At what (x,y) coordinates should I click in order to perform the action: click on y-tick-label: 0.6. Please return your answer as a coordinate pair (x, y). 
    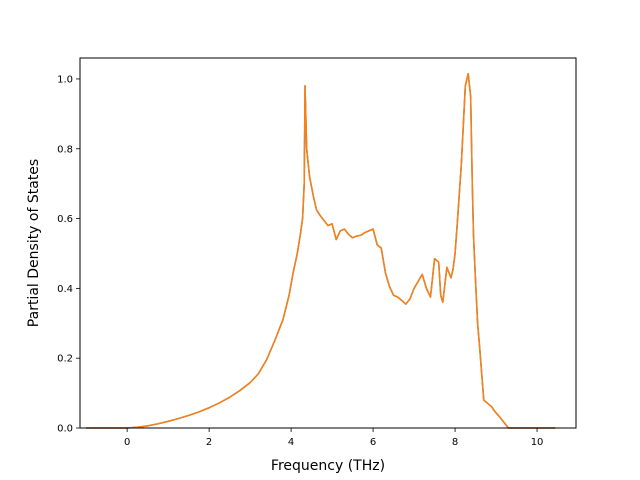
    Looking at the image, I should click on (65, 219).